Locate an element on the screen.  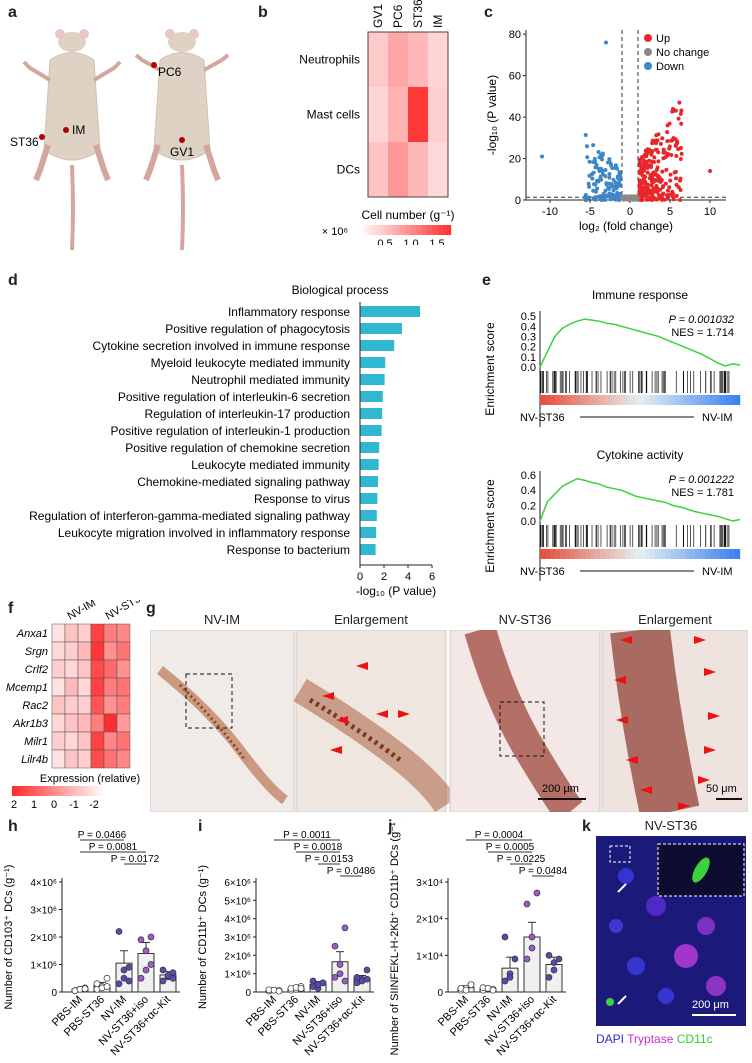
y-tick-label: 5×10⁶ is located at coordinates (237, 901).